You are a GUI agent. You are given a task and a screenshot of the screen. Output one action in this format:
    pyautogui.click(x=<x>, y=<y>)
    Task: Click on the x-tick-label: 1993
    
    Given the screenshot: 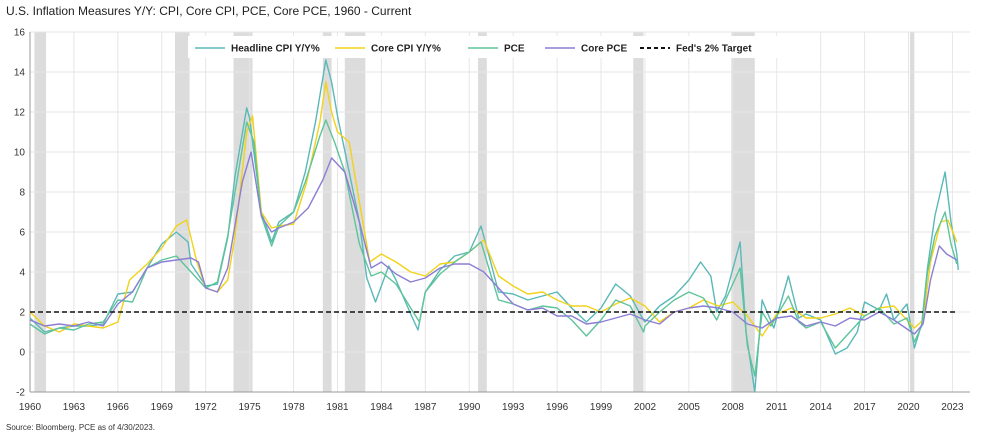 What is the action you would take?
    pyautogui.click(x=513, y=407)
    